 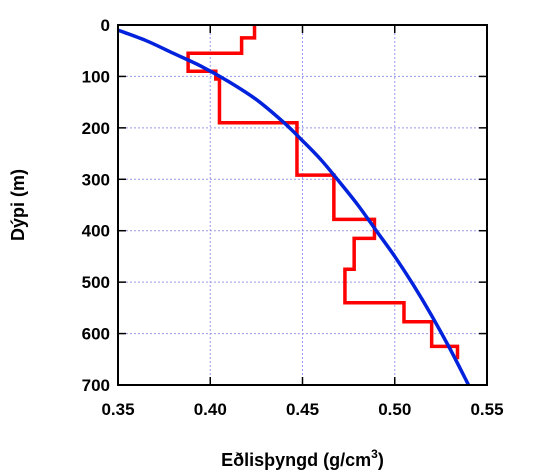 What do you see at coordinates (96, 385) in the screenshot?
I see `y-tick-label: 700` at bounding box center [96, 385].